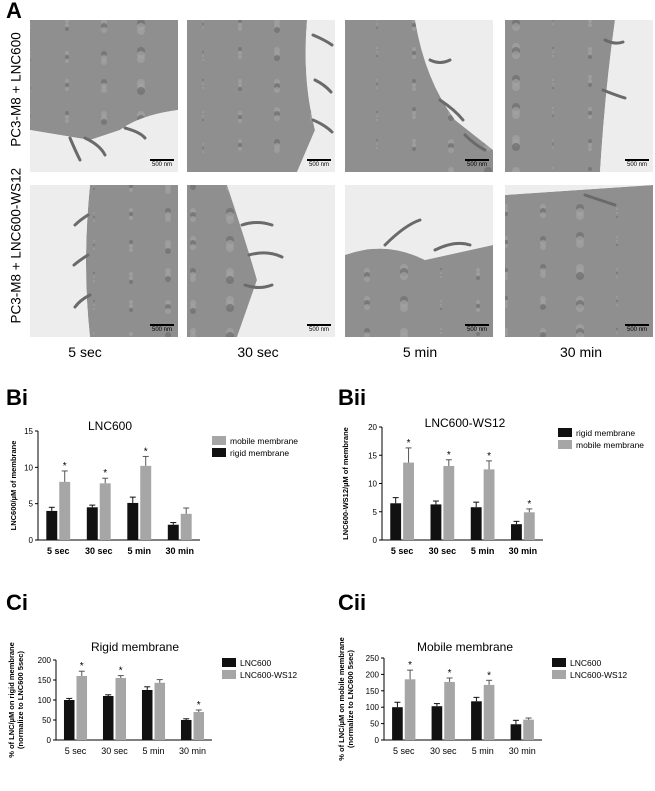 This screenshot has width=655, height=791. Describe the element at coordinates (14, 11) in the screenshot. I see `panel-letter-a: A` at that location.